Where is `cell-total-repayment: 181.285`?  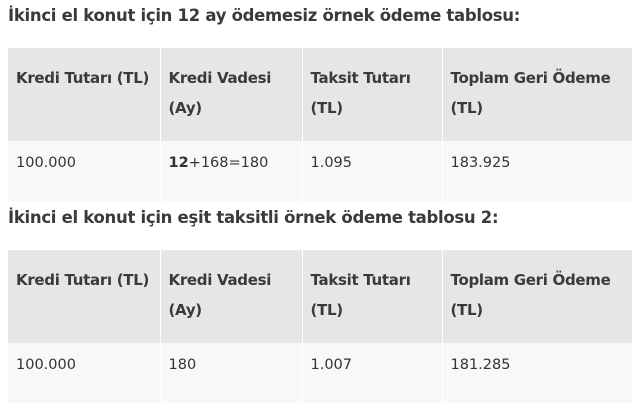
cell-total-repayment: 181.285 is located at coordinates (537, 373).